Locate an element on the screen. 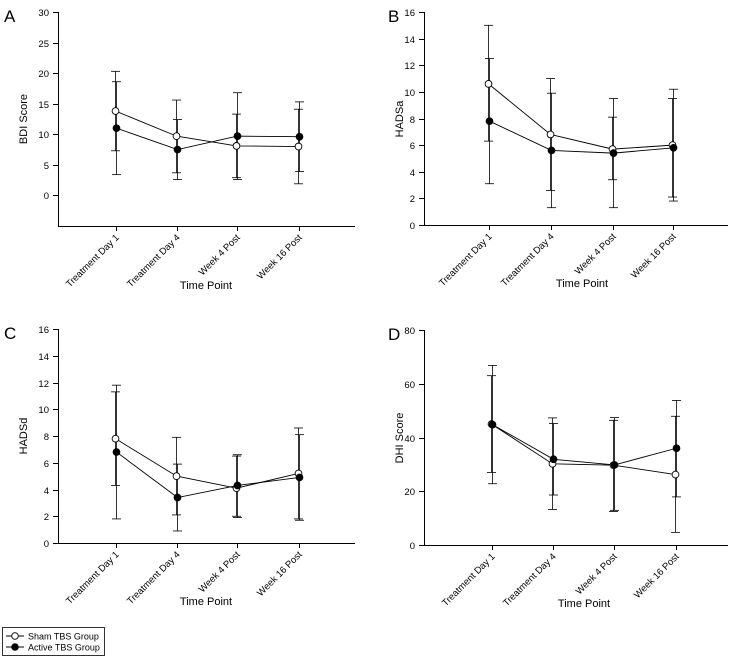 This screenshot has width=738, height=659. series-line-sham-d is located at coordinates (583, 449).